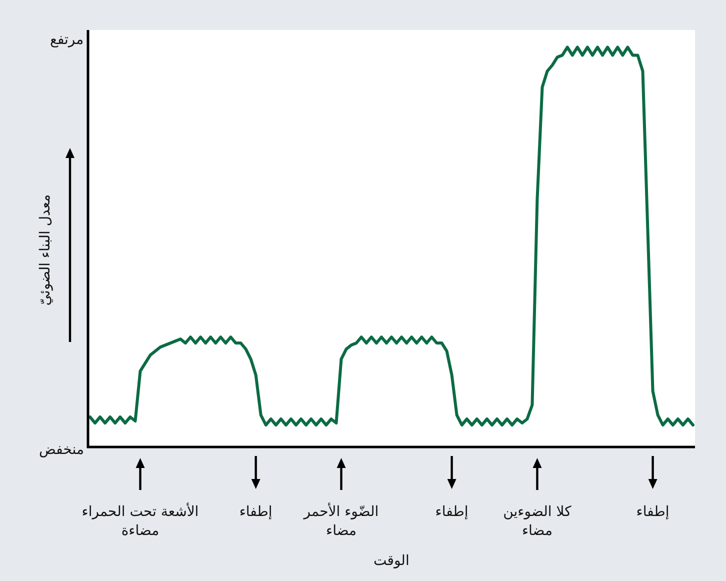 The height and width of the screenshot is (581, 726). Describe the element at coordinates (140, 522) in the screenshot. I see `x-tick-label: الأشعة تحت الحمراء مضاءة` at that location.